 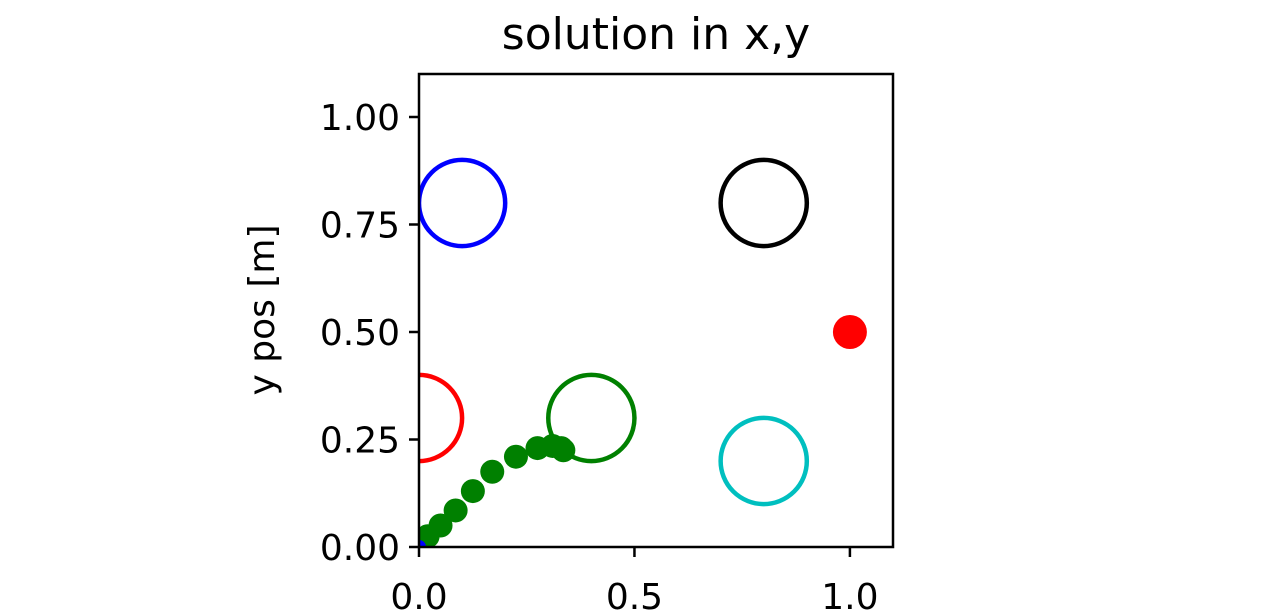 What do you see at coordinates (360, 548) in the screenshot?
I see `y-tick-label-0: 0.00` at bounding box center [360, 548].